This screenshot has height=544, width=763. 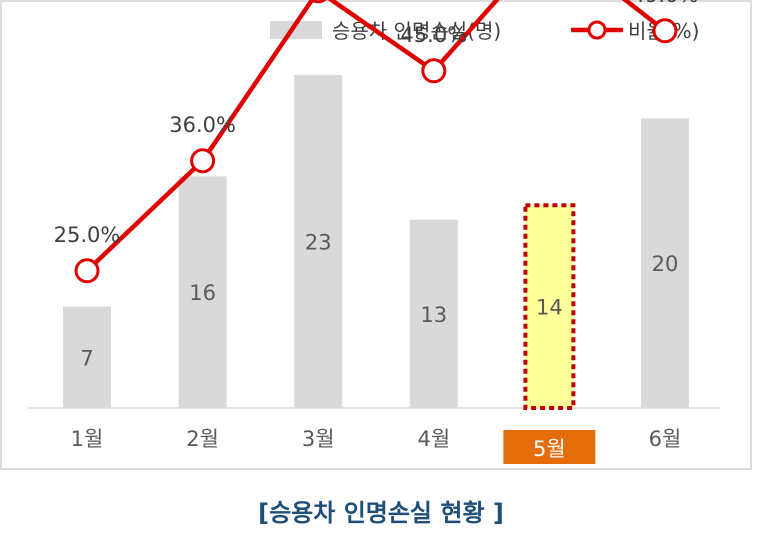 I want to click on x-tick-label: 6월, so click(x=665, y=439).